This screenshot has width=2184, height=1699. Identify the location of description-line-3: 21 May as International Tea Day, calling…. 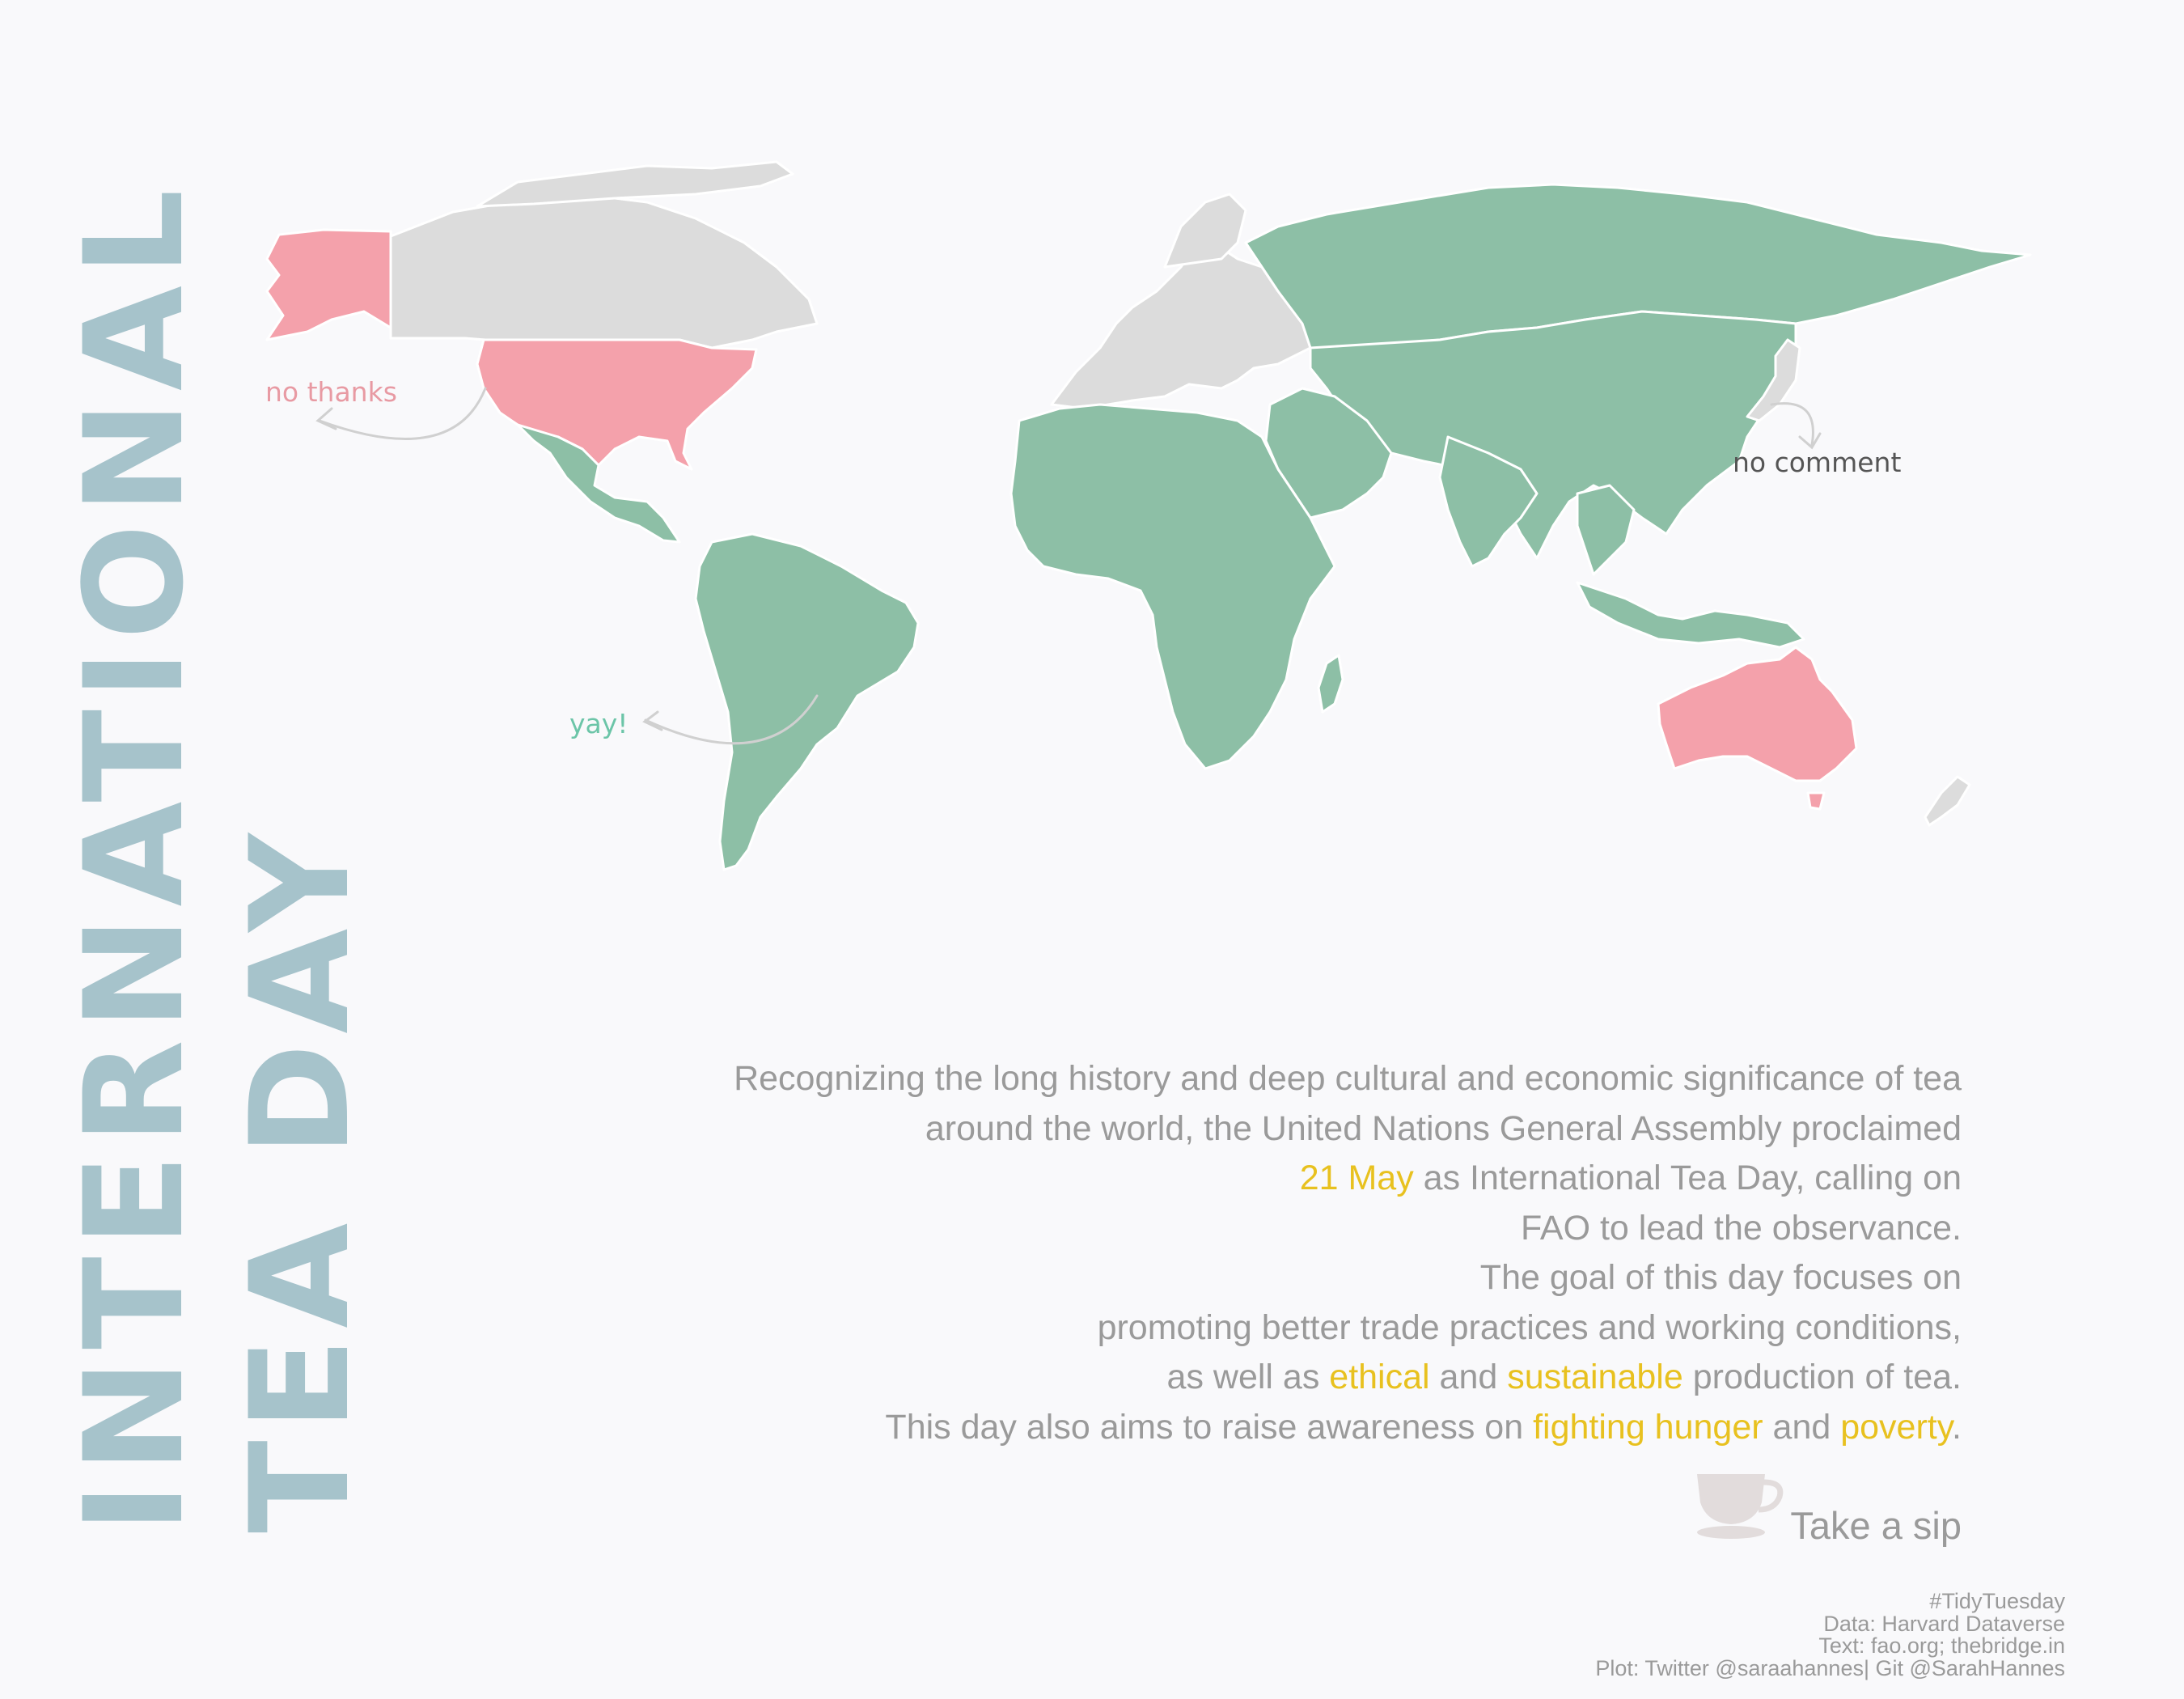
(1193, 1179).